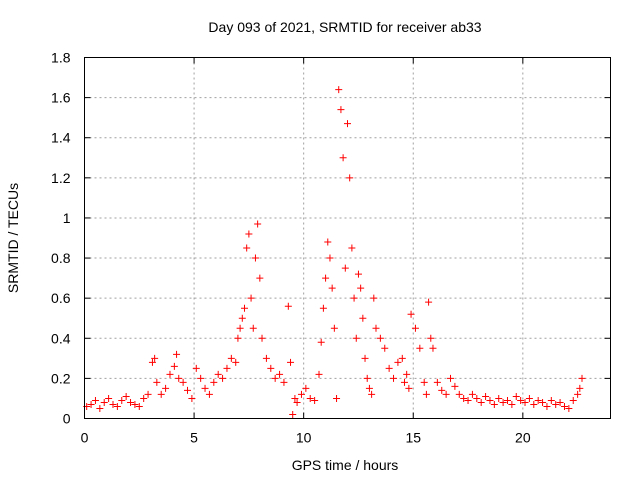 Image resolution: width=640 pixels, height=480 pixels. I want to click on x-axis-label: GPS time / hours, so click(345, 465).